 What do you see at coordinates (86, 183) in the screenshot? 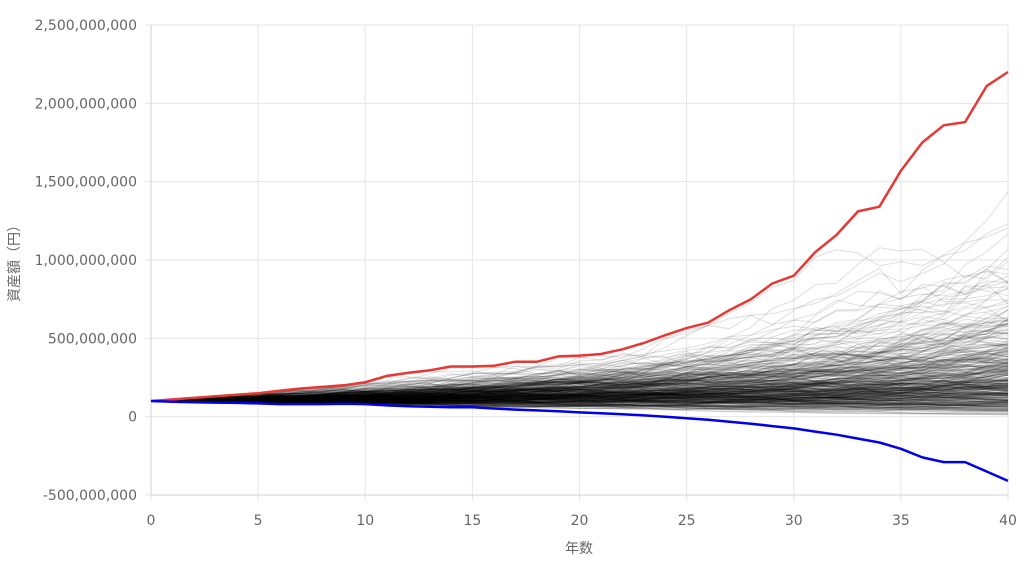
I see `y-tick-label: 1,500,000,000` at bounding box center [86, 183].